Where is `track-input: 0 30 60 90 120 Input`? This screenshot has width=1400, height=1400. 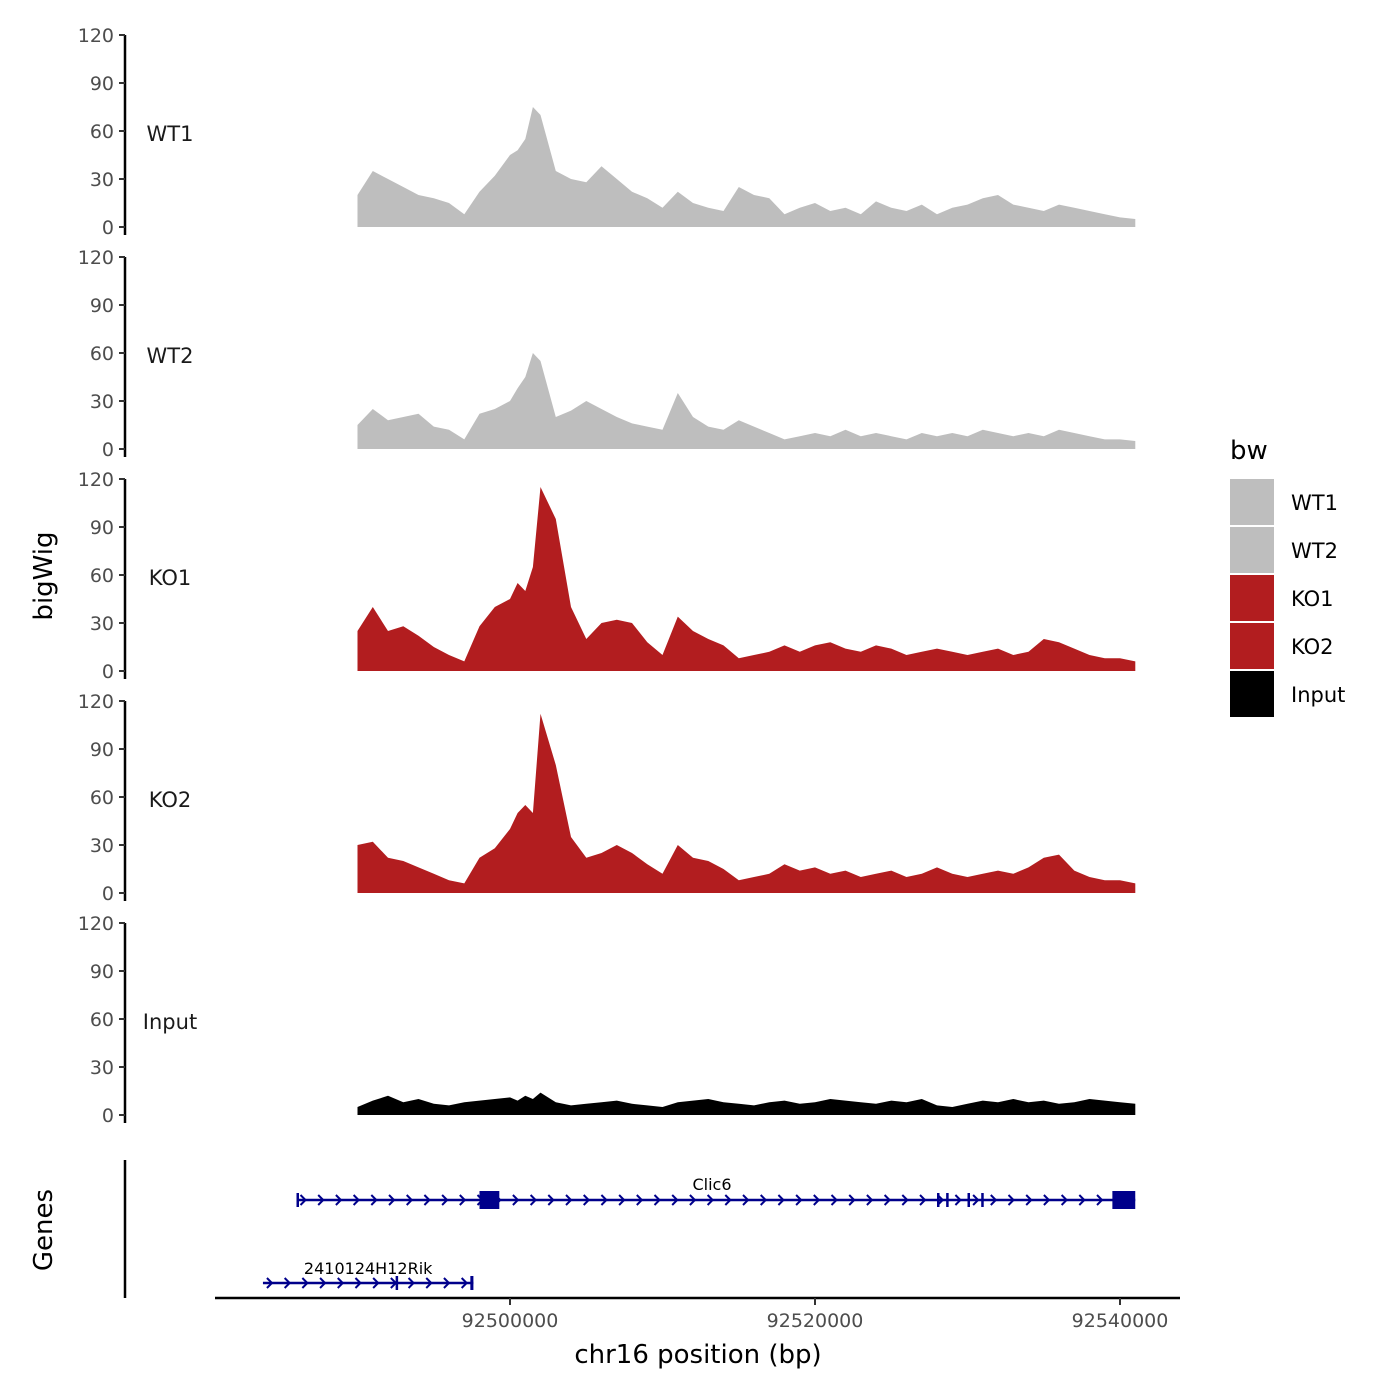
track-input: 0 30 60 90 120 Input is located at coordinates (607, 1020).